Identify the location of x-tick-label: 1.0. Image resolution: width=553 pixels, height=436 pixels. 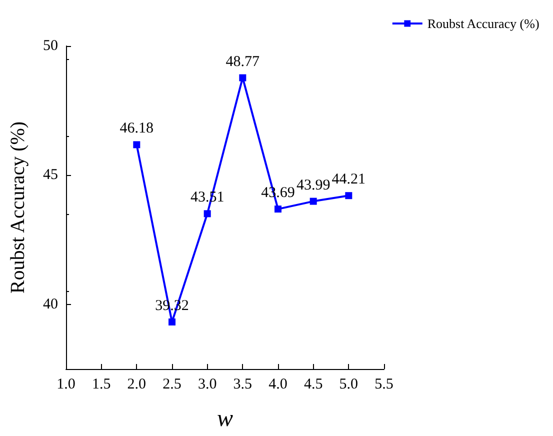
(66, 384).